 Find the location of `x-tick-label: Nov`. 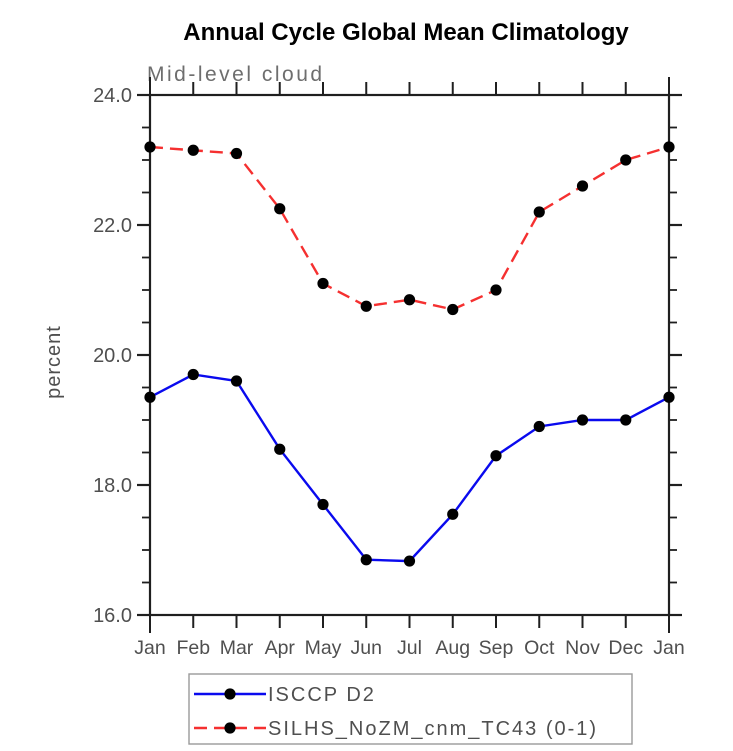

x-tick-label: Nov is located at coordinates (582, 648).